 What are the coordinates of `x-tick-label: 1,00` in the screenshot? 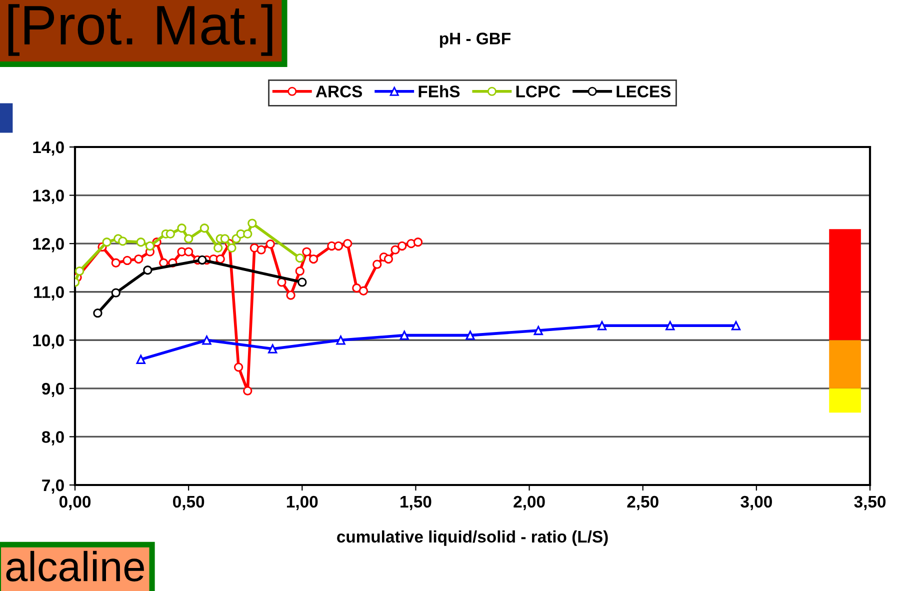 It's located at (302, 503).